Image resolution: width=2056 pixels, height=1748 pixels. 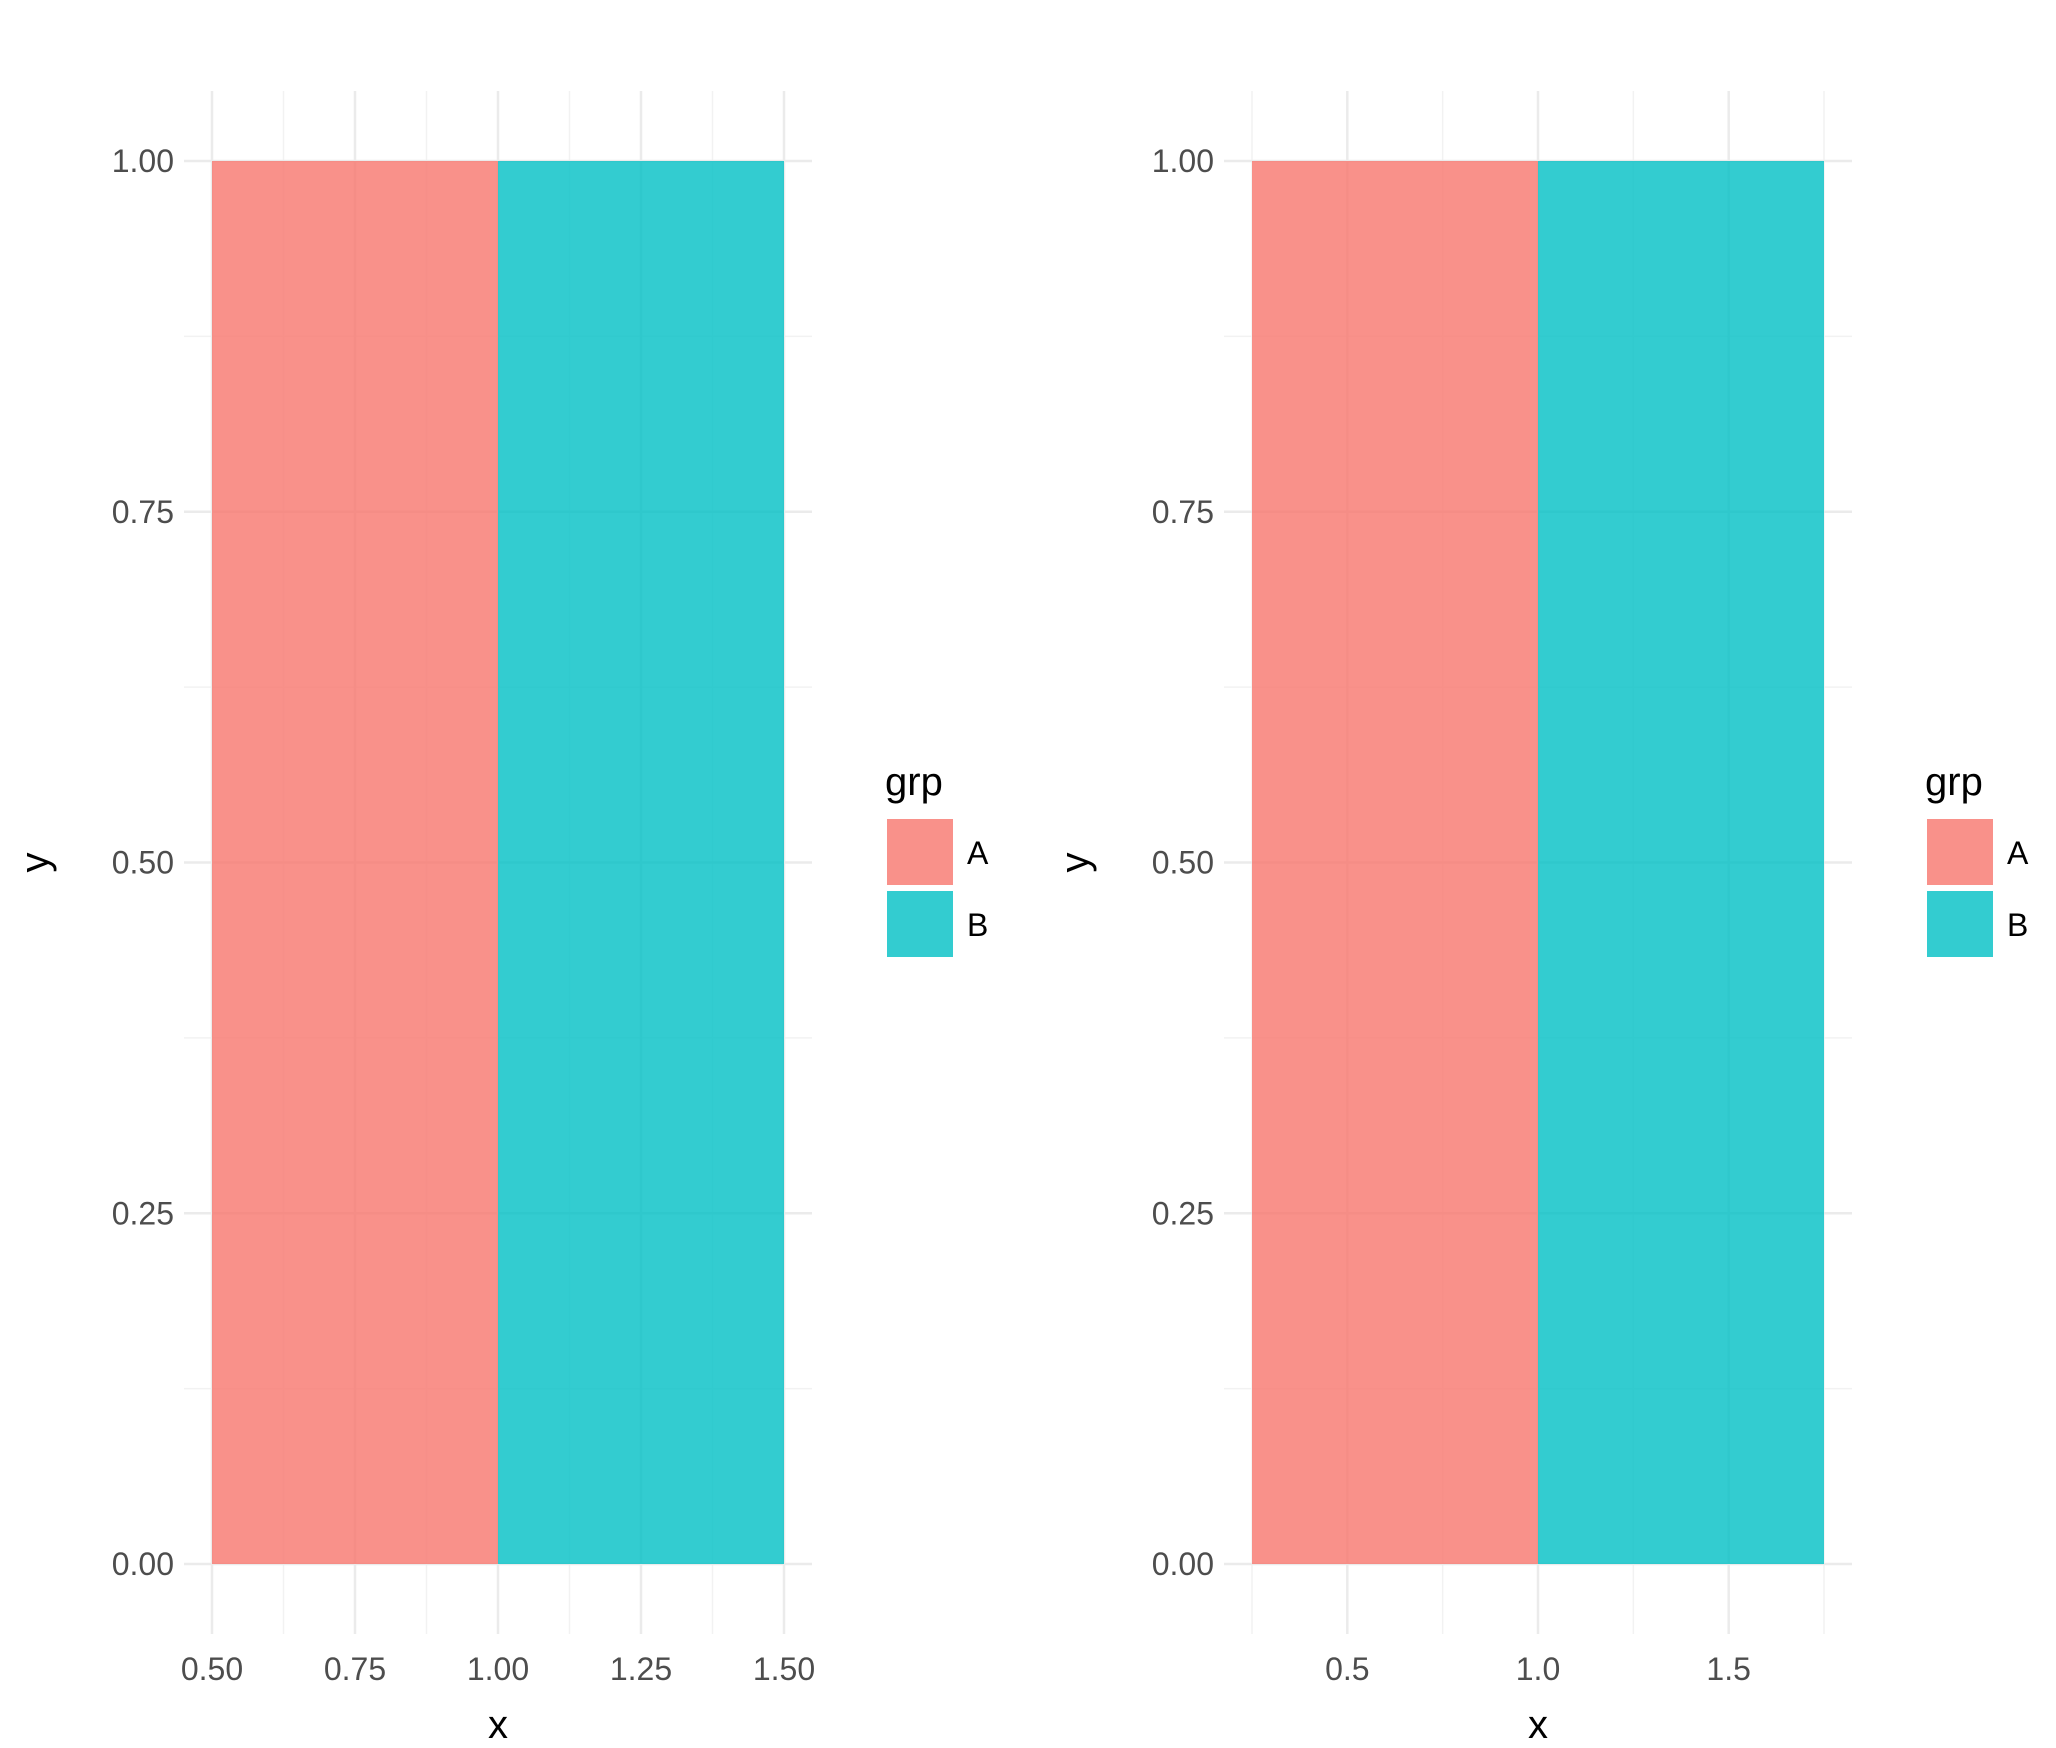 I want to click on x-tick-label: 1.00, so click(x=498, y=1669).